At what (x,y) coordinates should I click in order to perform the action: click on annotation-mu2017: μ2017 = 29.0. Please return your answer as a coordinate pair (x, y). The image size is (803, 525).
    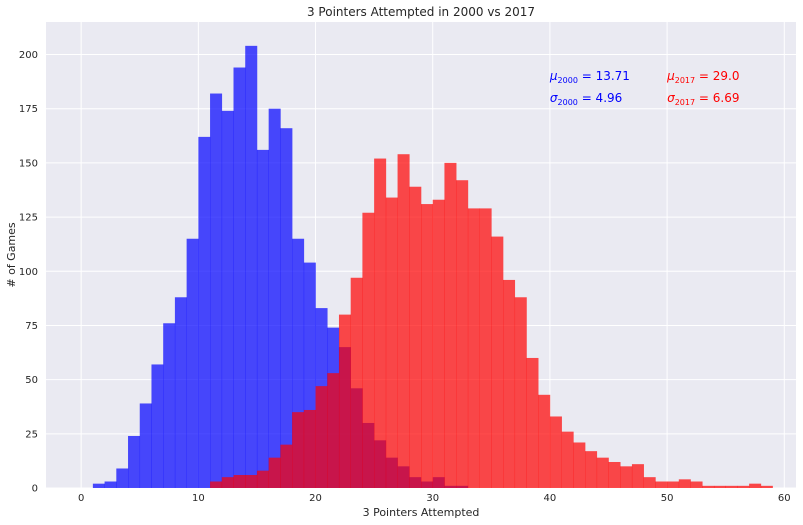
    Looking at the image, I should click on (702, 77).